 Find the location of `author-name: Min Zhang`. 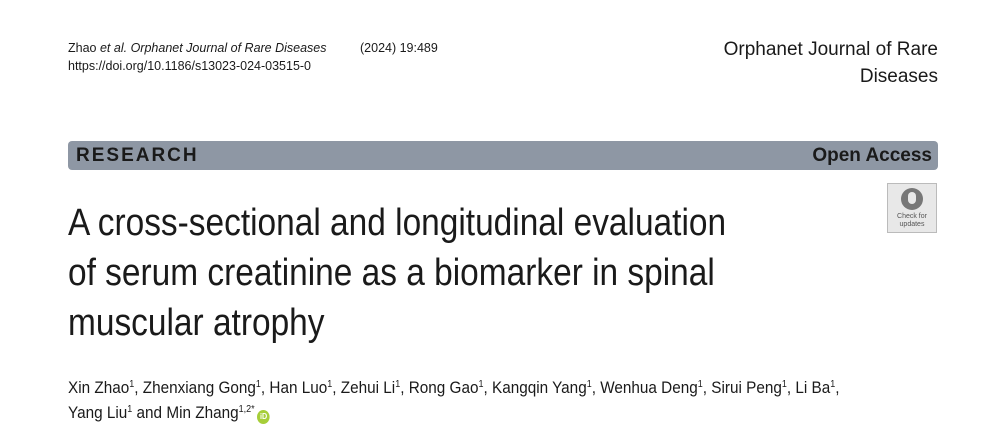

author-name: Min Zhang is located at coordinates (202, 412).